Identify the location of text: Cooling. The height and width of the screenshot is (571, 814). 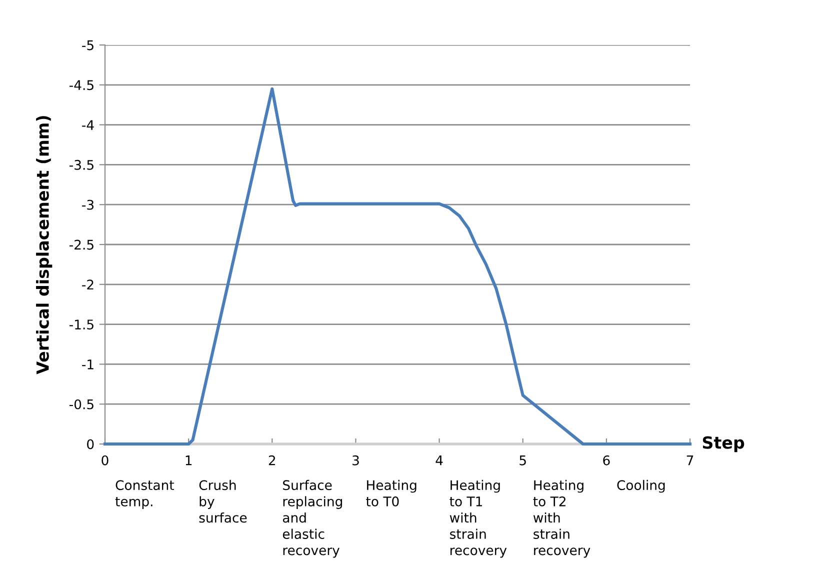
(641, 486).